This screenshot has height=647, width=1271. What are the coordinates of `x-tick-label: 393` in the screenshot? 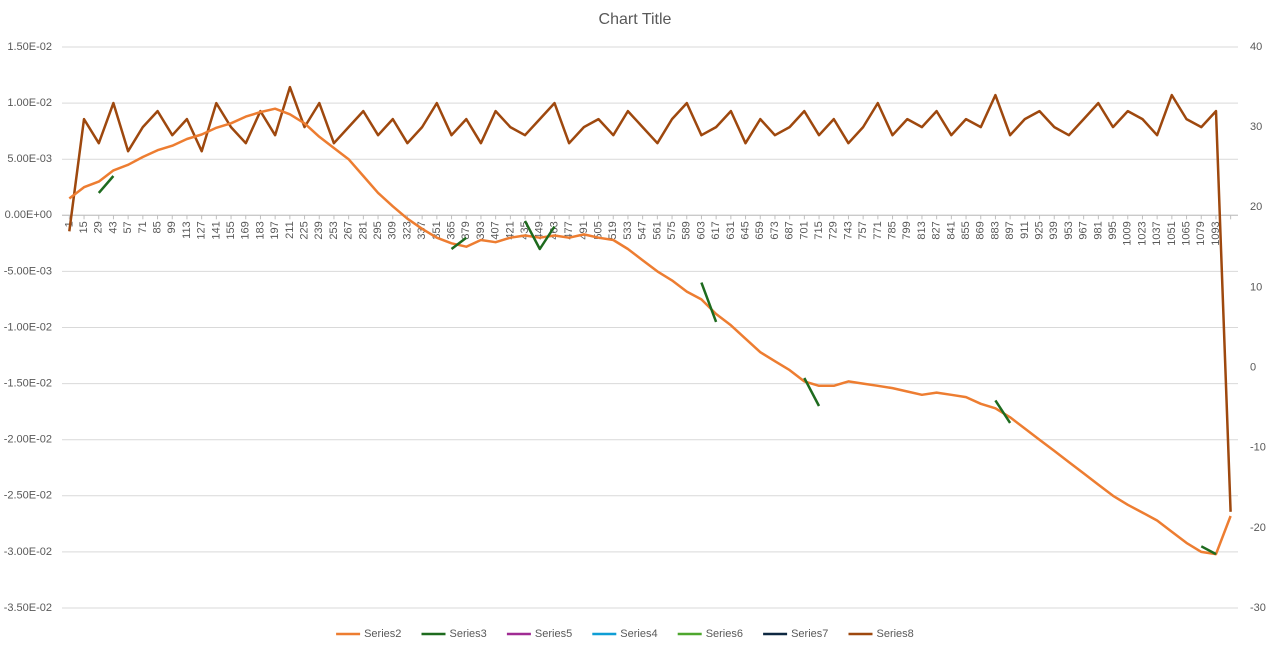 It's located at (481, 230).